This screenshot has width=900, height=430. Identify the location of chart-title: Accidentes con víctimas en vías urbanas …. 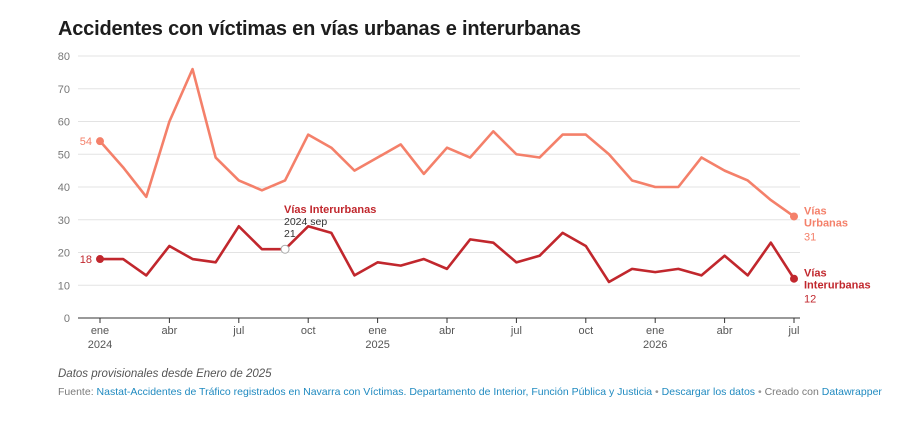
(319, 29).